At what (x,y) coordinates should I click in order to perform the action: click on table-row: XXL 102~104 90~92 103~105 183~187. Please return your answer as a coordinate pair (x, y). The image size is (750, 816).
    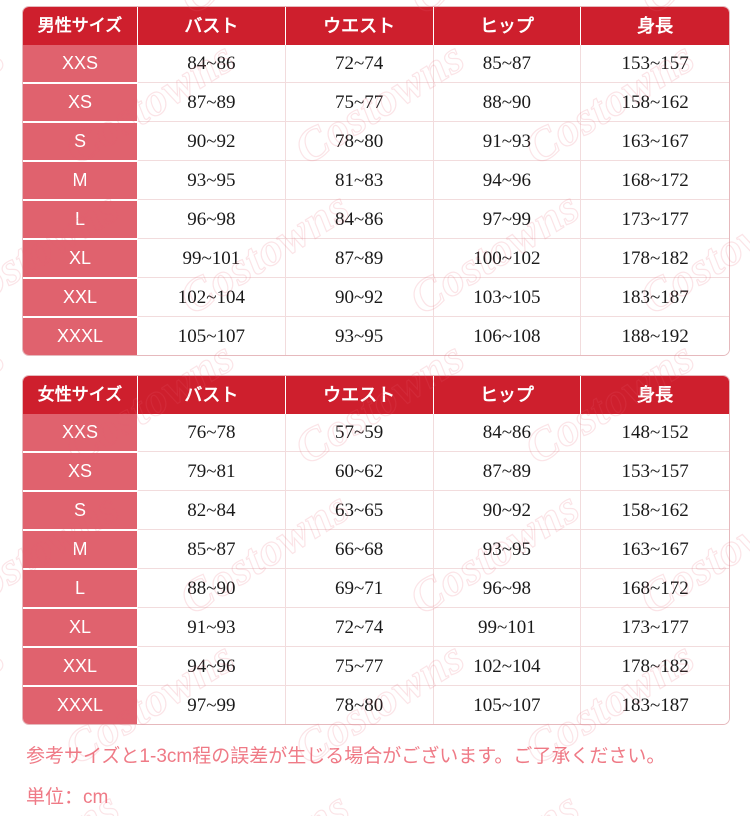
    Looking at the image, I should click on (376, 296).